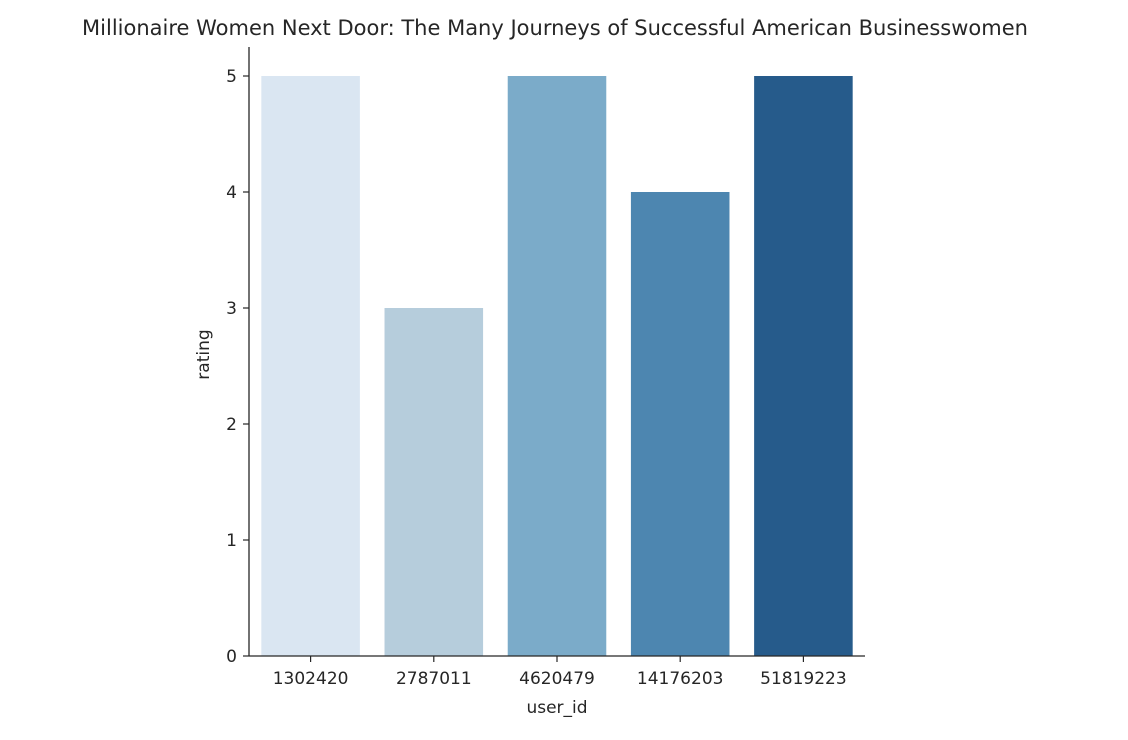  What do you see at coordinates (557, 679) in the screenshot?
I see `x-tick-label: 4620479` at bounding box center [557, 679].